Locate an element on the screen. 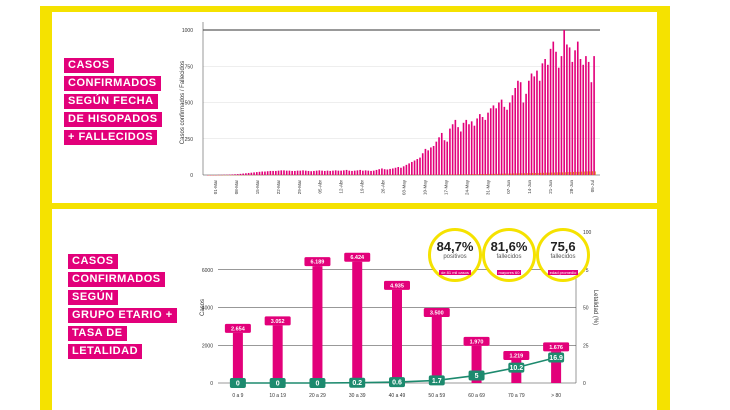 Image resolution: width=730 pixels, height=410 pixels. y2-tick-label: 50 is located at coordinates (586, 309).